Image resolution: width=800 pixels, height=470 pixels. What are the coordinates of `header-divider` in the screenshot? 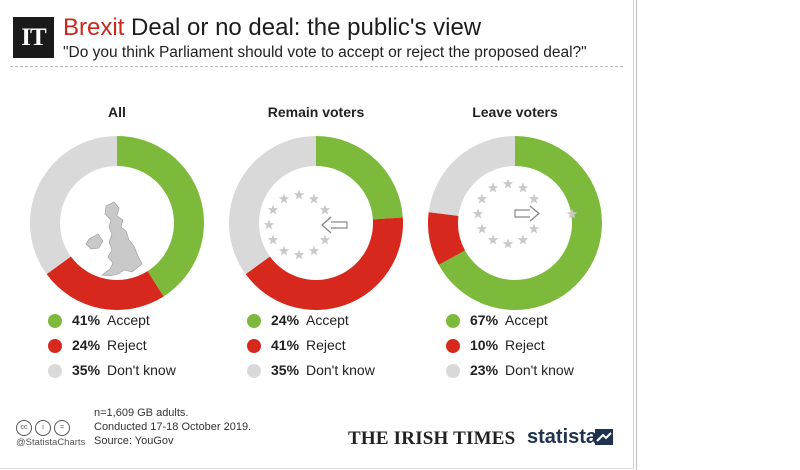 It's located at (316, 66).